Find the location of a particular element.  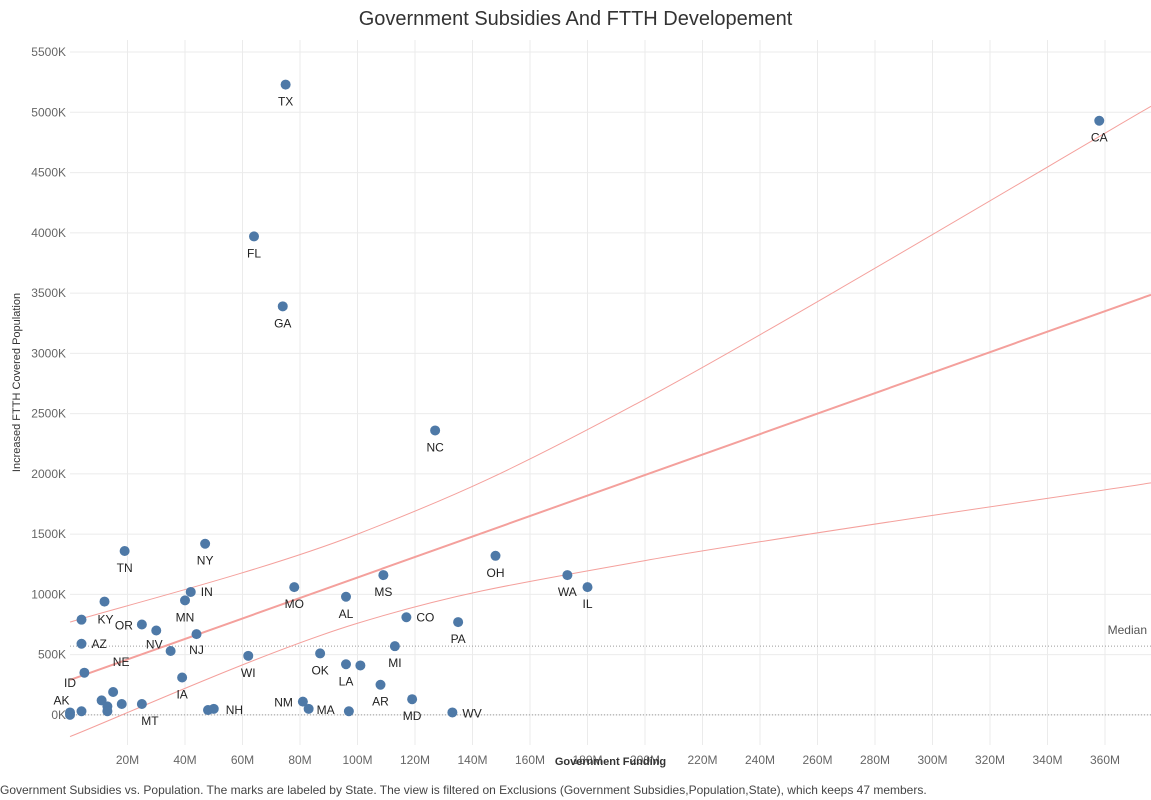

x-tick-label: 20M is located at coordinates (127, 760).